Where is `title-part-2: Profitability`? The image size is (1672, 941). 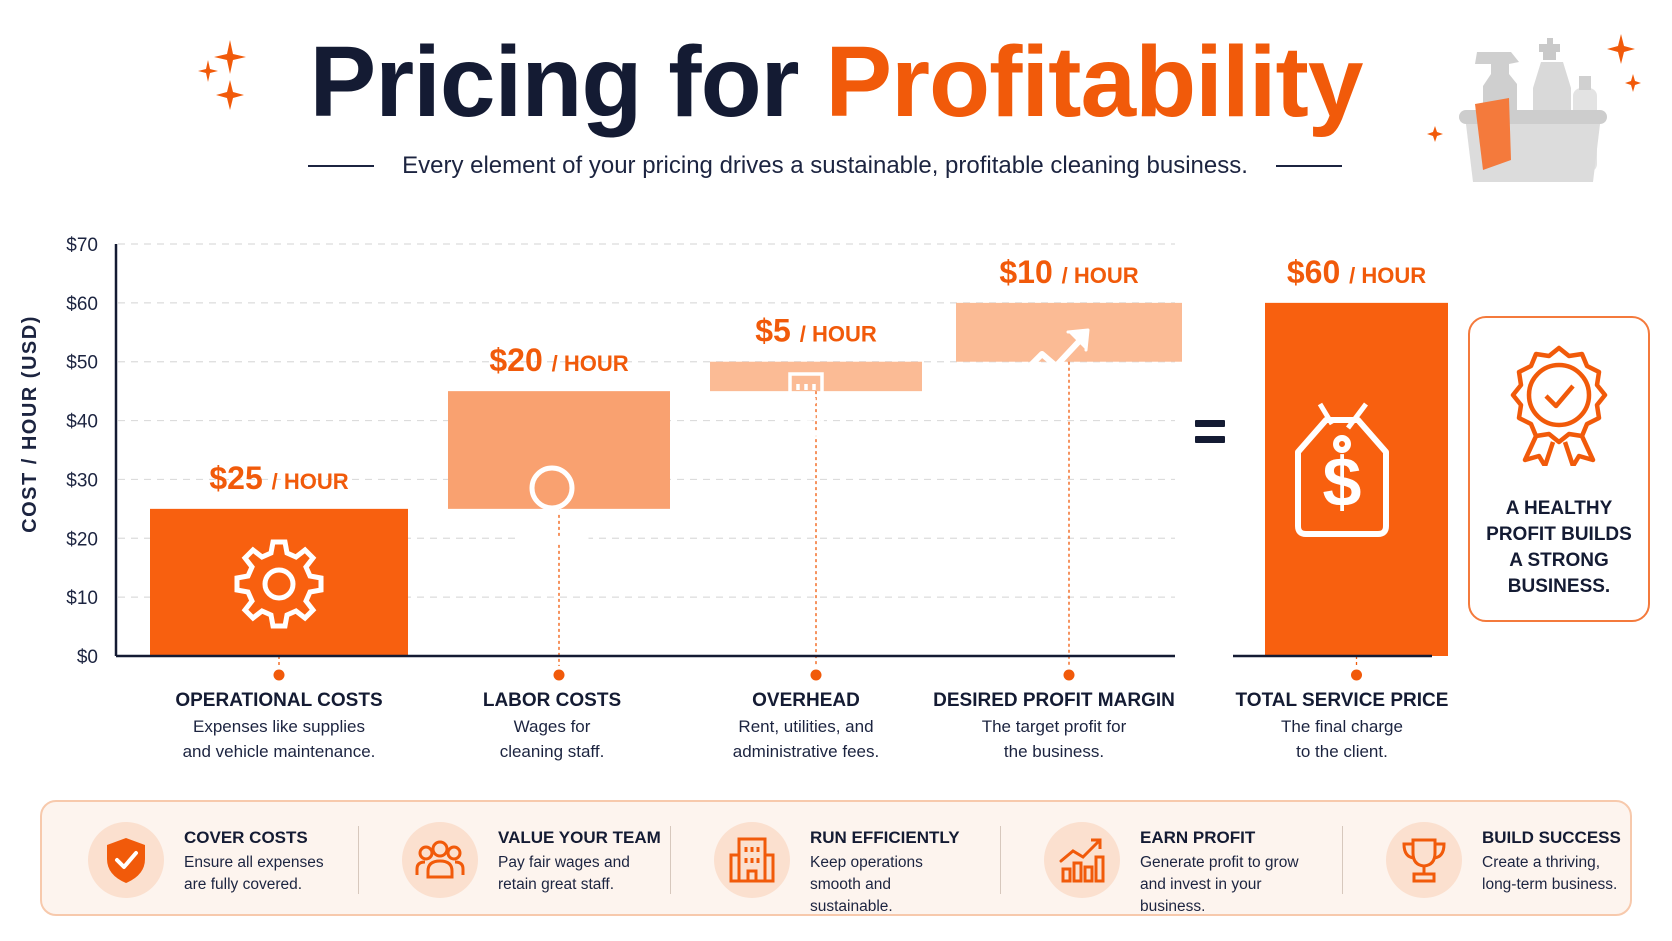 title-part-2: Profitability is located at coordinates (1094, 82).